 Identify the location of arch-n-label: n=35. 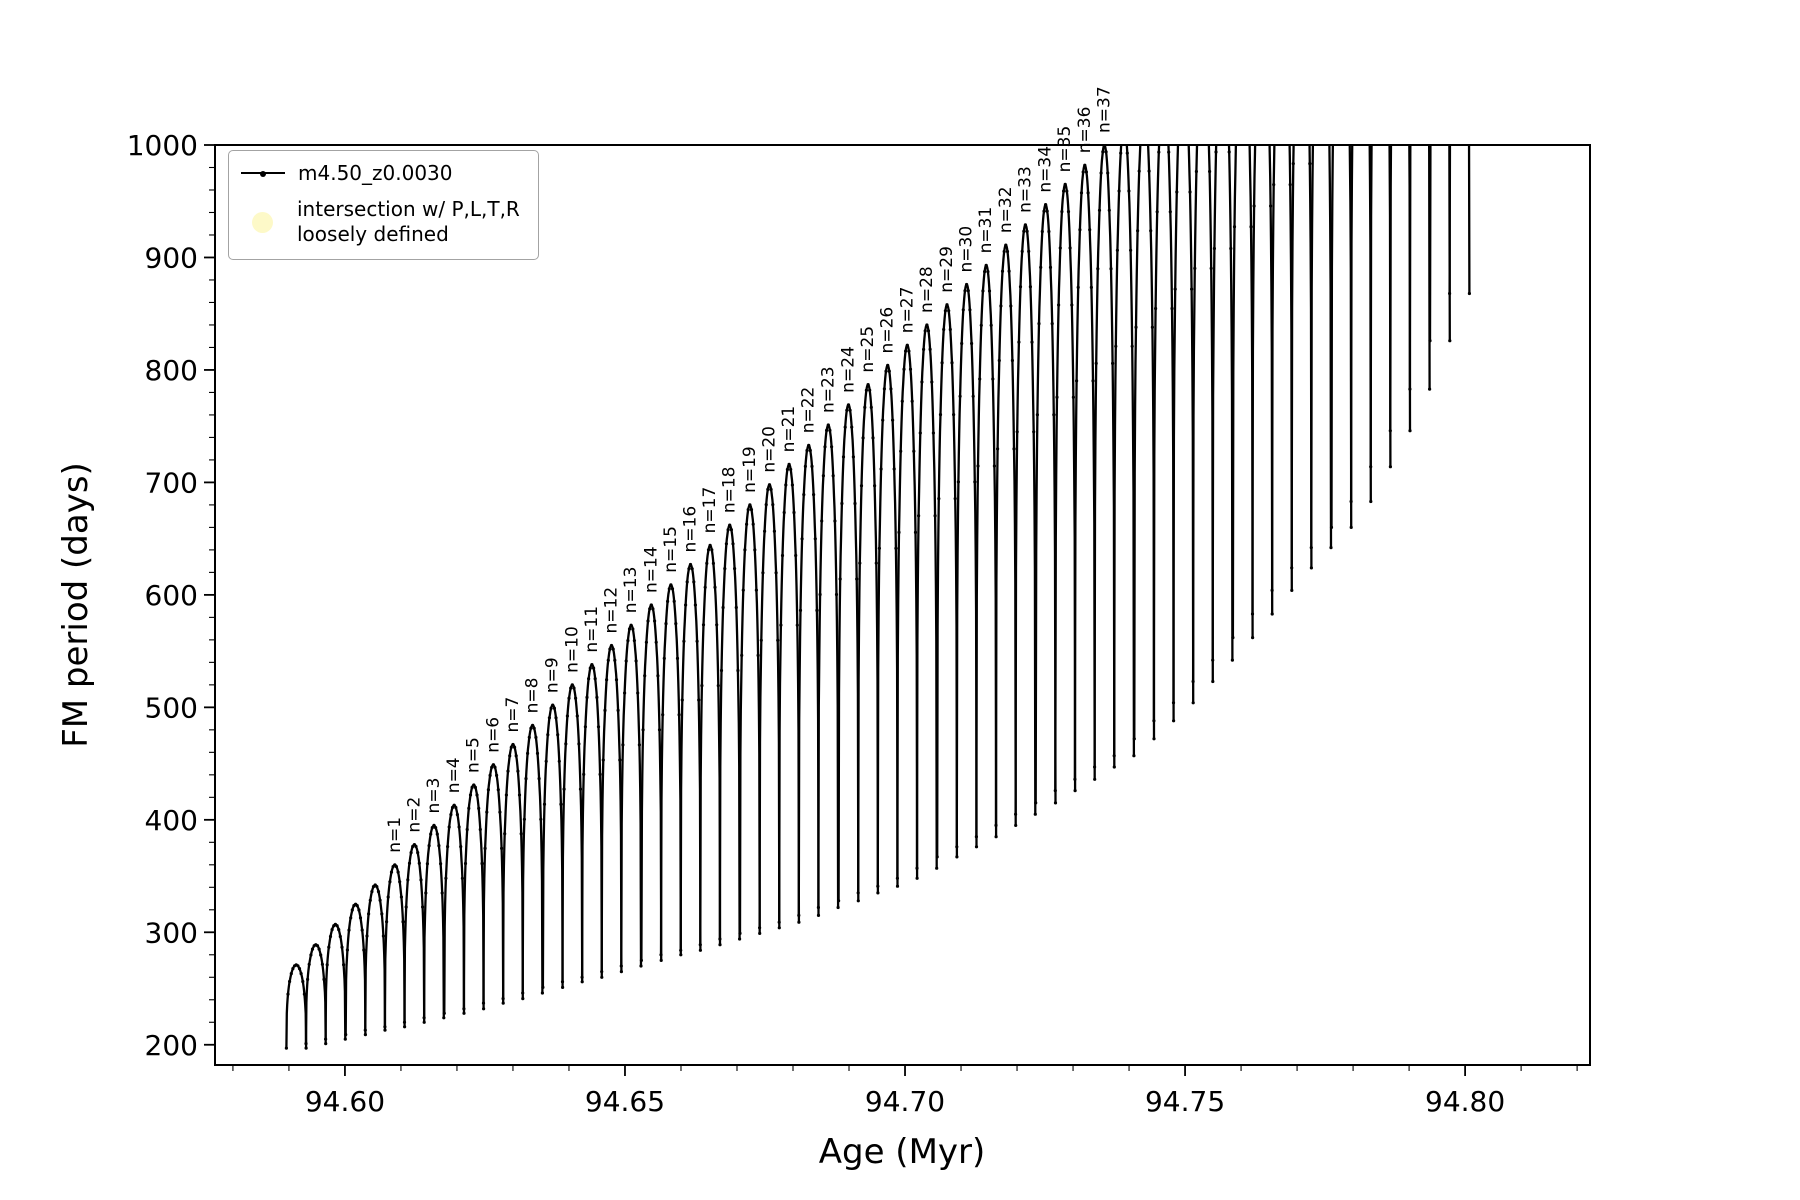
(1065, 149).